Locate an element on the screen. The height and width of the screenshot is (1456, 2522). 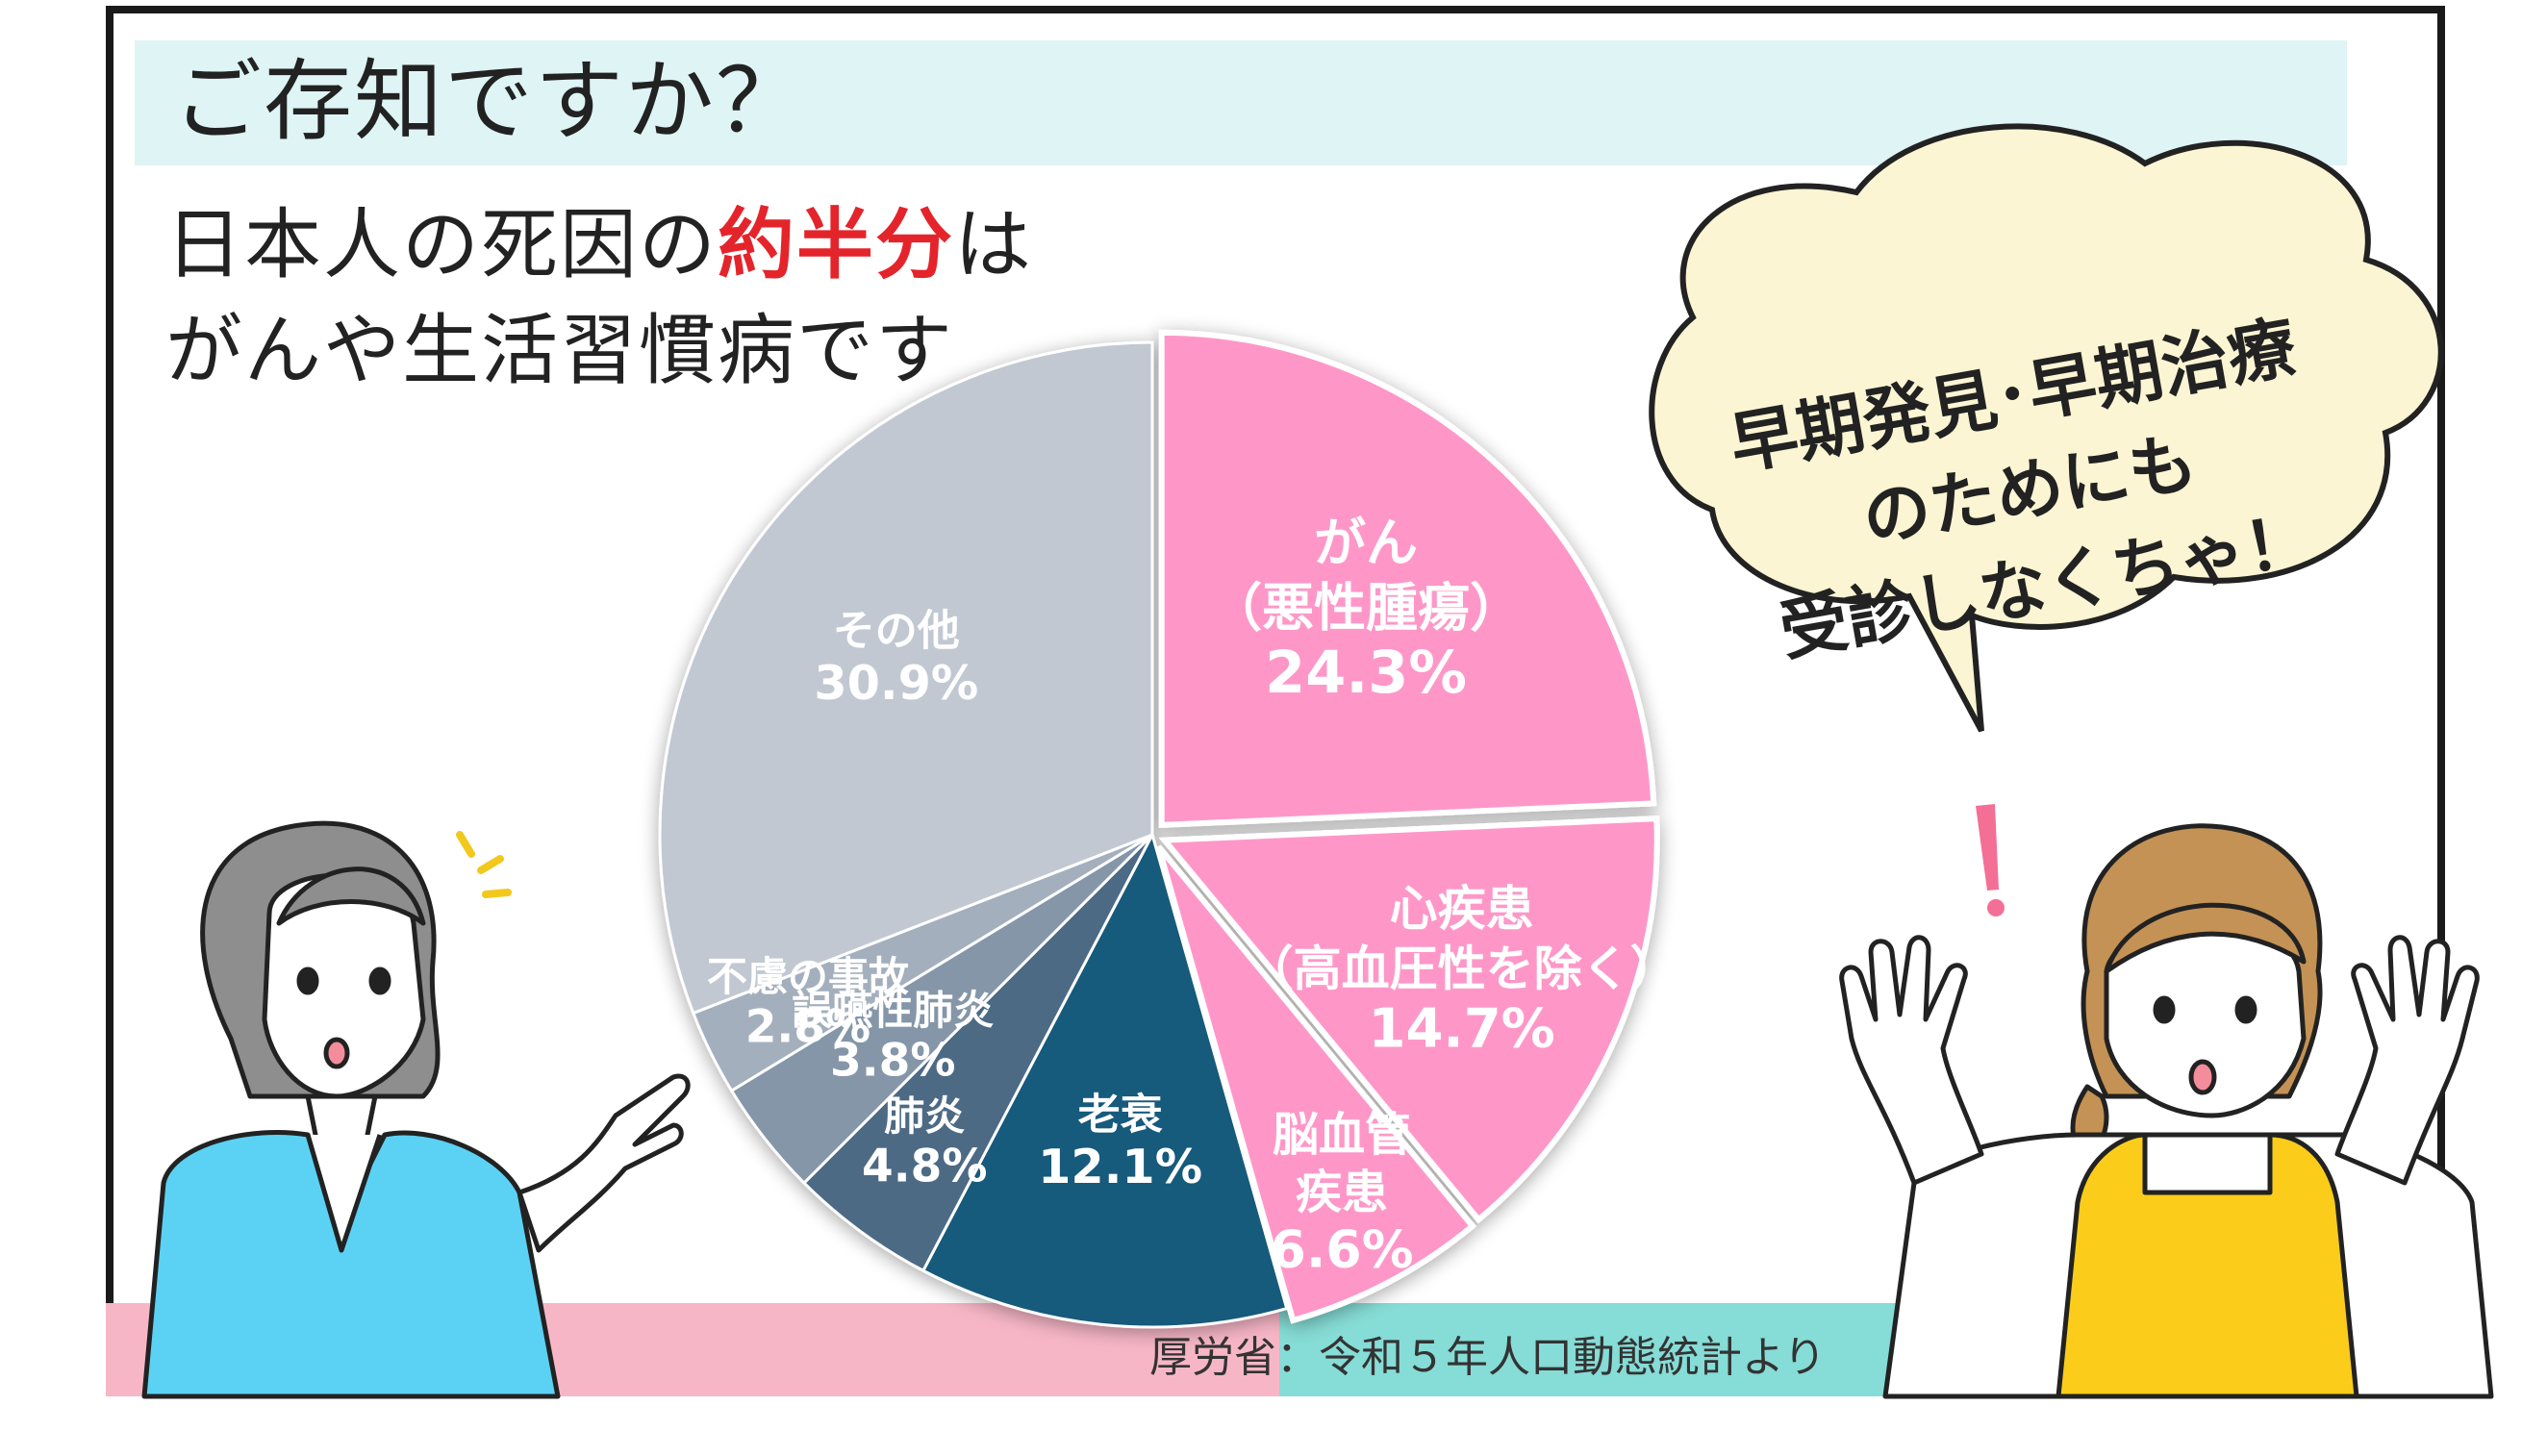
slice-value-1: 14.7% is located at coordinates (1462, 1028).